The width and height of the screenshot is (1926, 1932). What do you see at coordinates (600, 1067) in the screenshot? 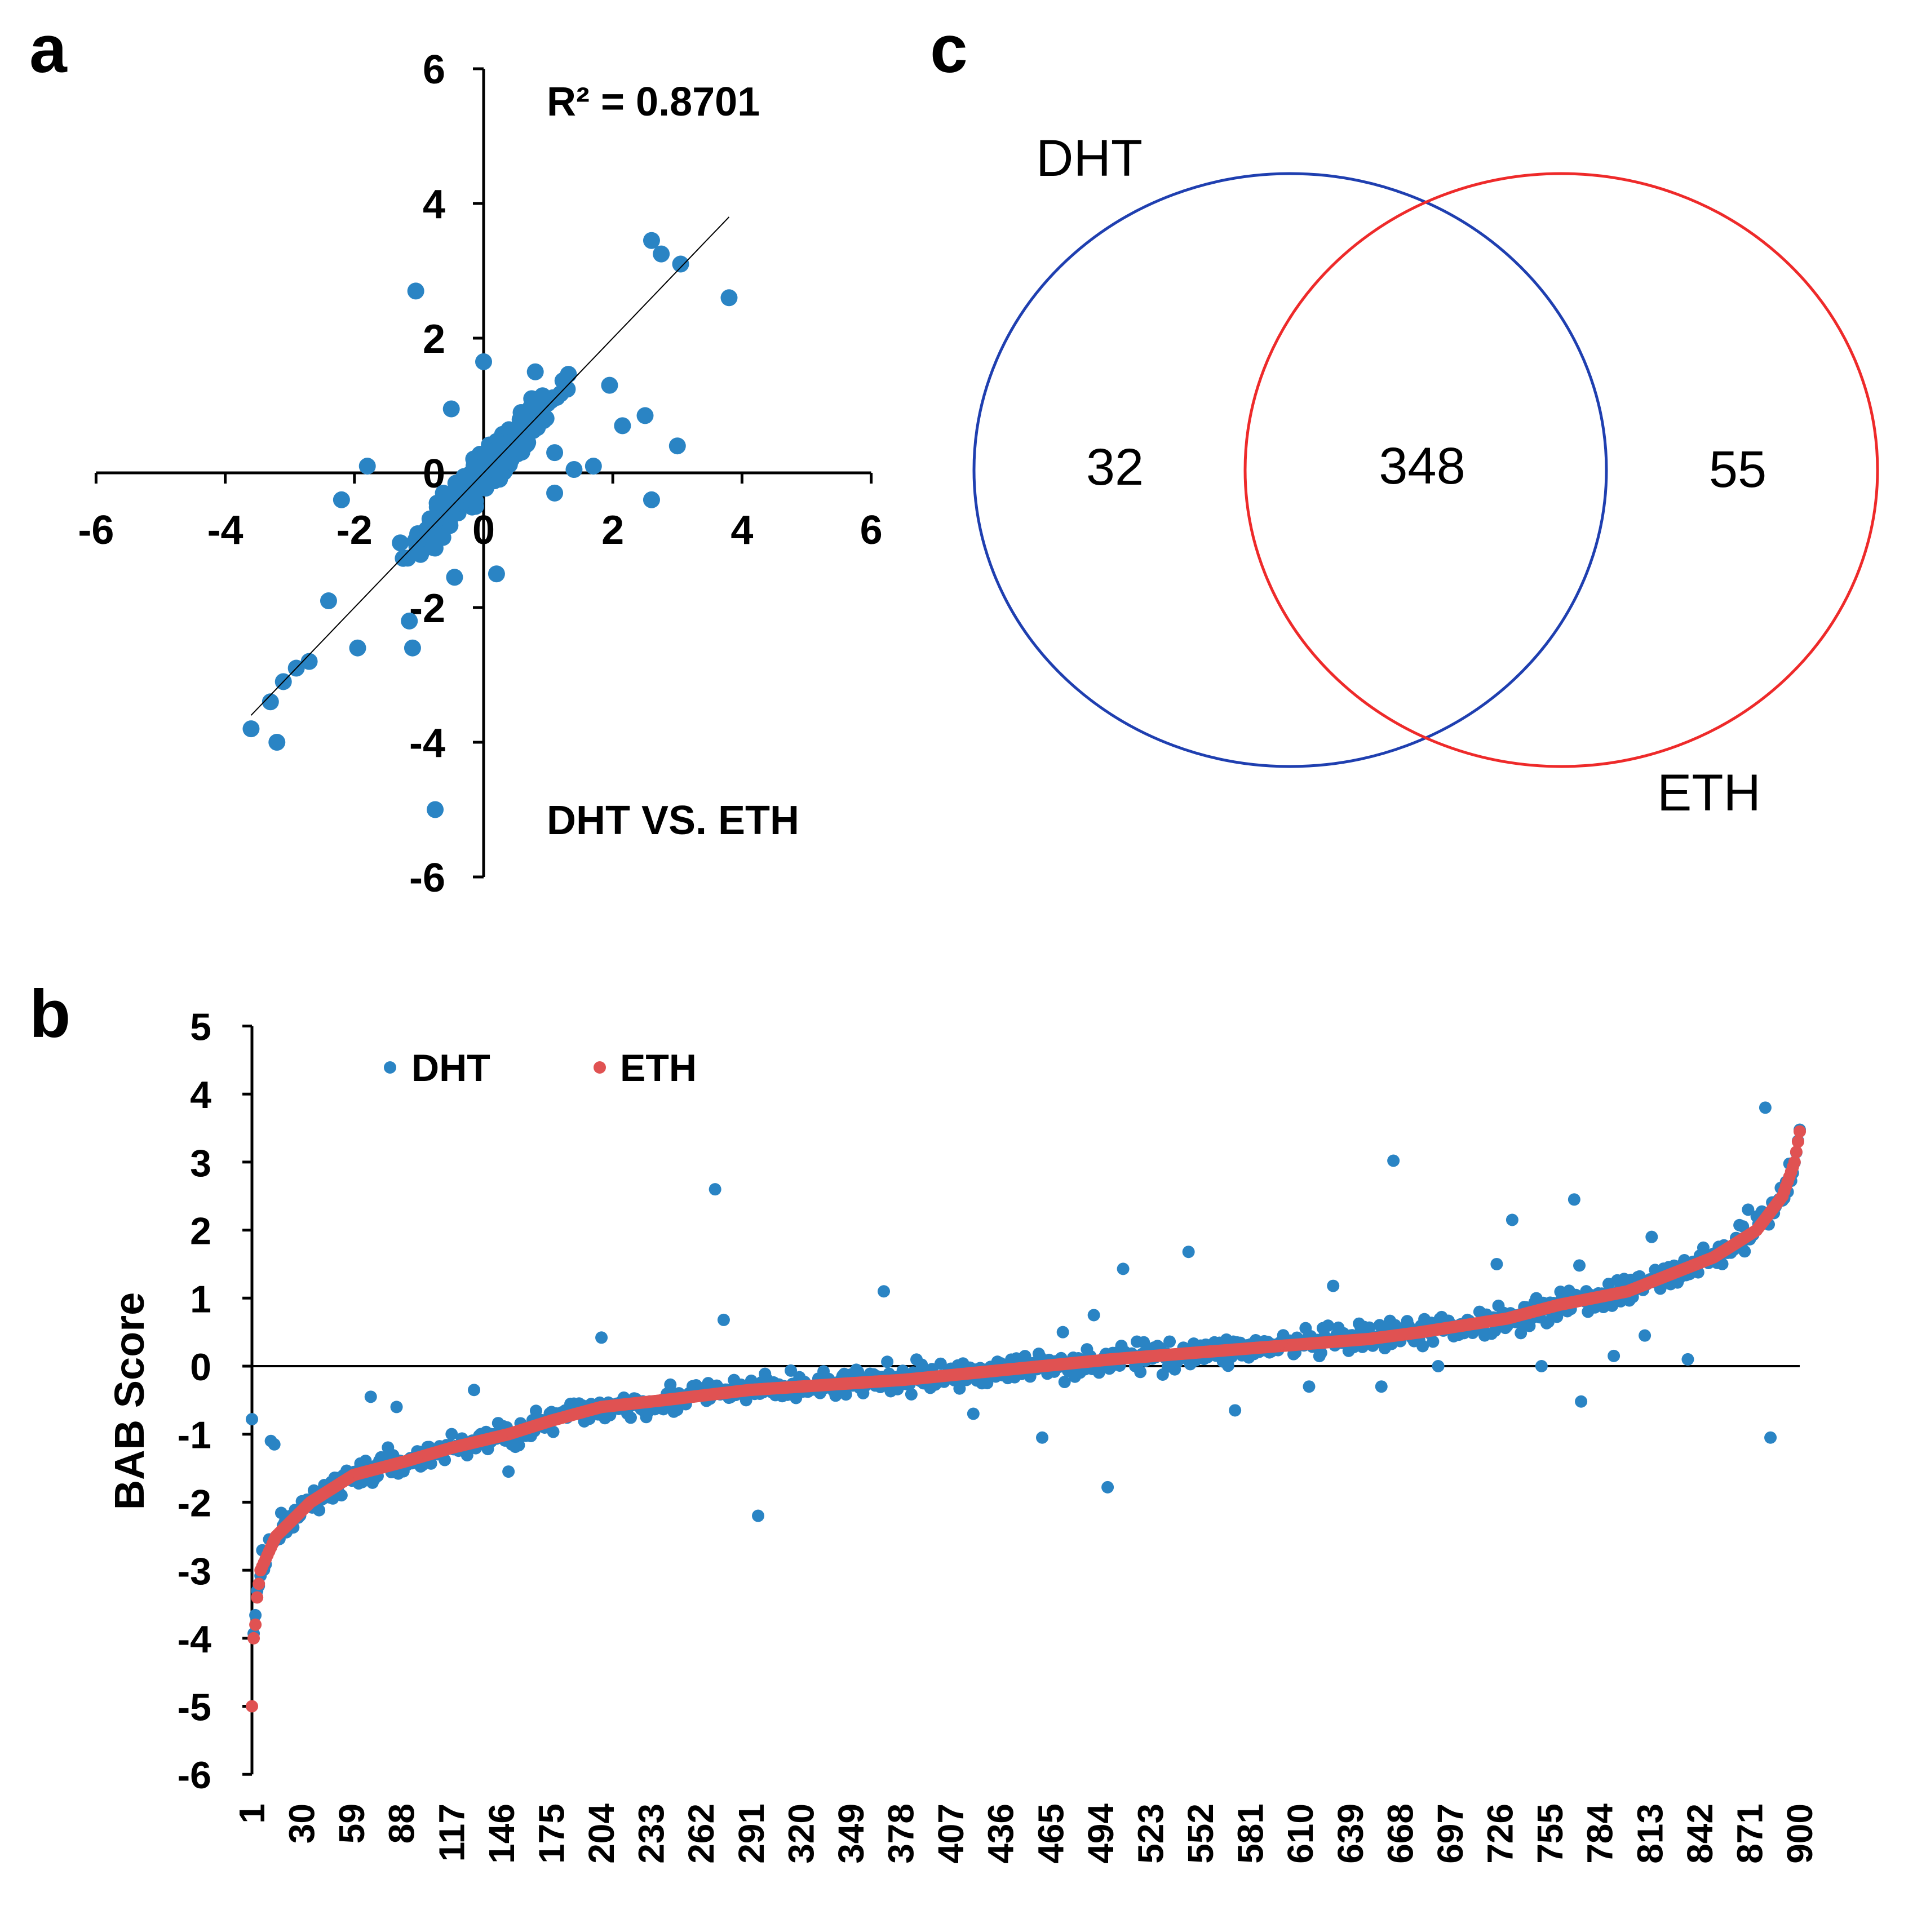
I see `legend-marker-eth` at bounding box center [600, 1067].